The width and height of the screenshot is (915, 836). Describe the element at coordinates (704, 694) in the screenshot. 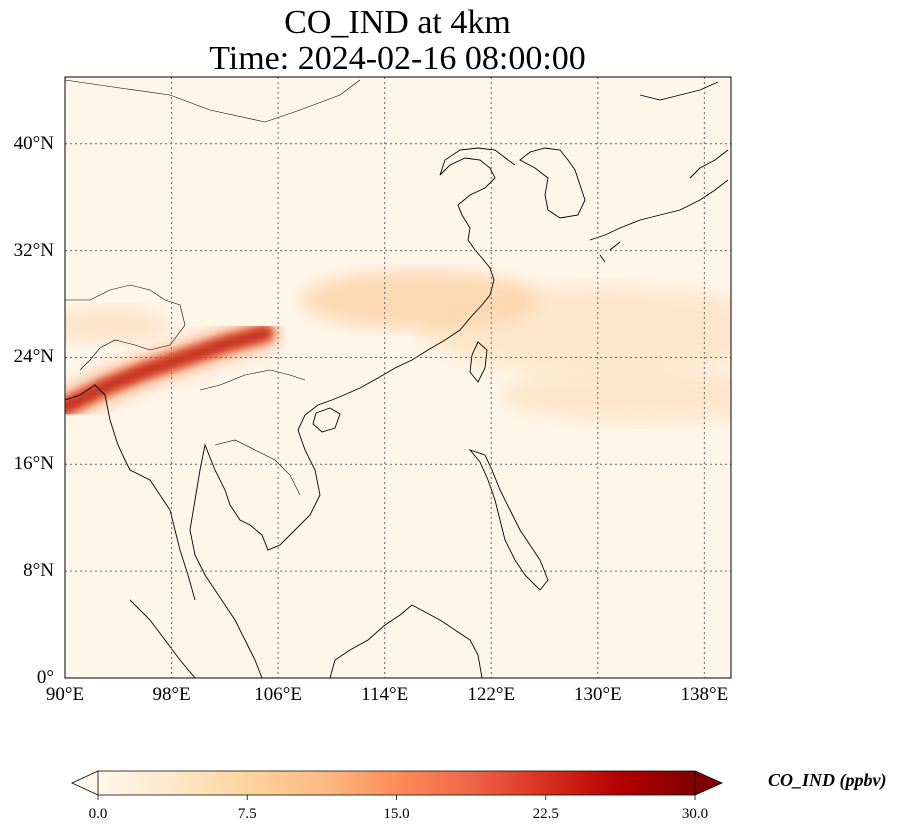

I see `longitude-tick-label: 138°E` at that location.